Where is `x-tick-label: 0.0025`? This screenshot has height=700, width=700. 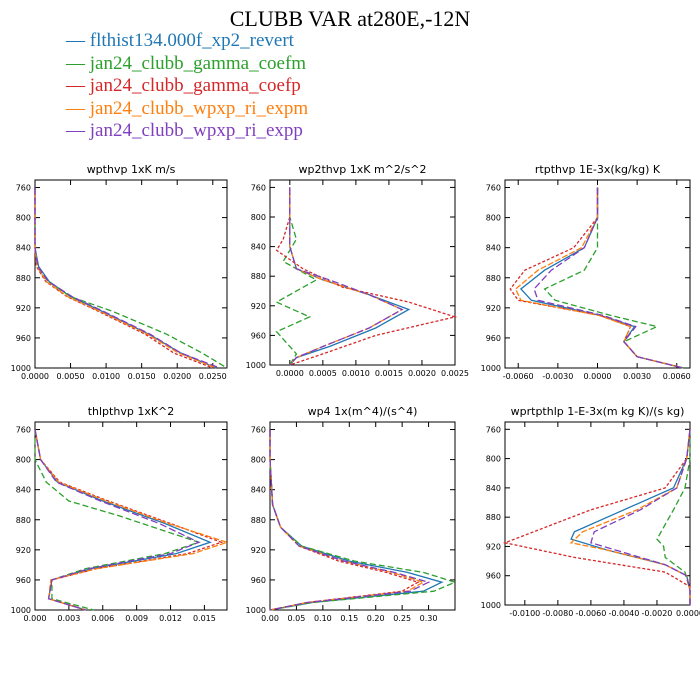 x-tick-label: 0.0025 is located at coordinates (455, 373).